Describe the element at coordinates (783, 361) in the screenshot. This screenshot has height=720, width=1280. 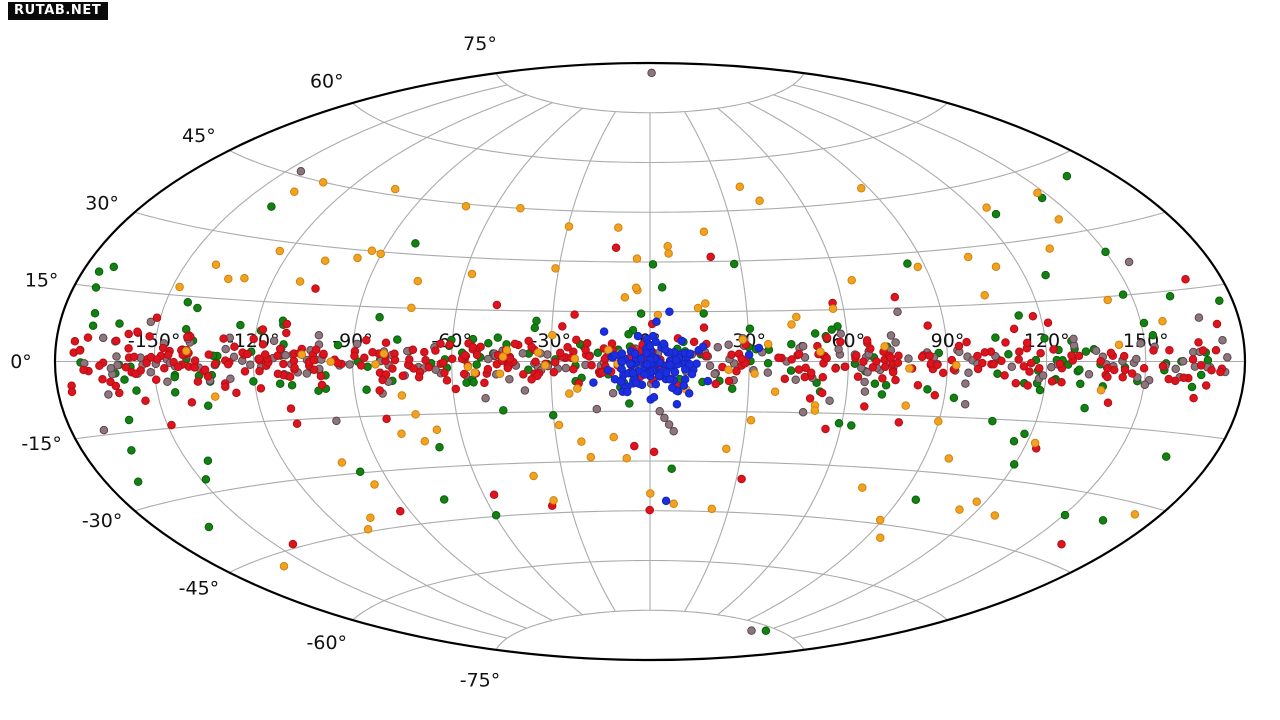
I see `meridian-line` at that location.